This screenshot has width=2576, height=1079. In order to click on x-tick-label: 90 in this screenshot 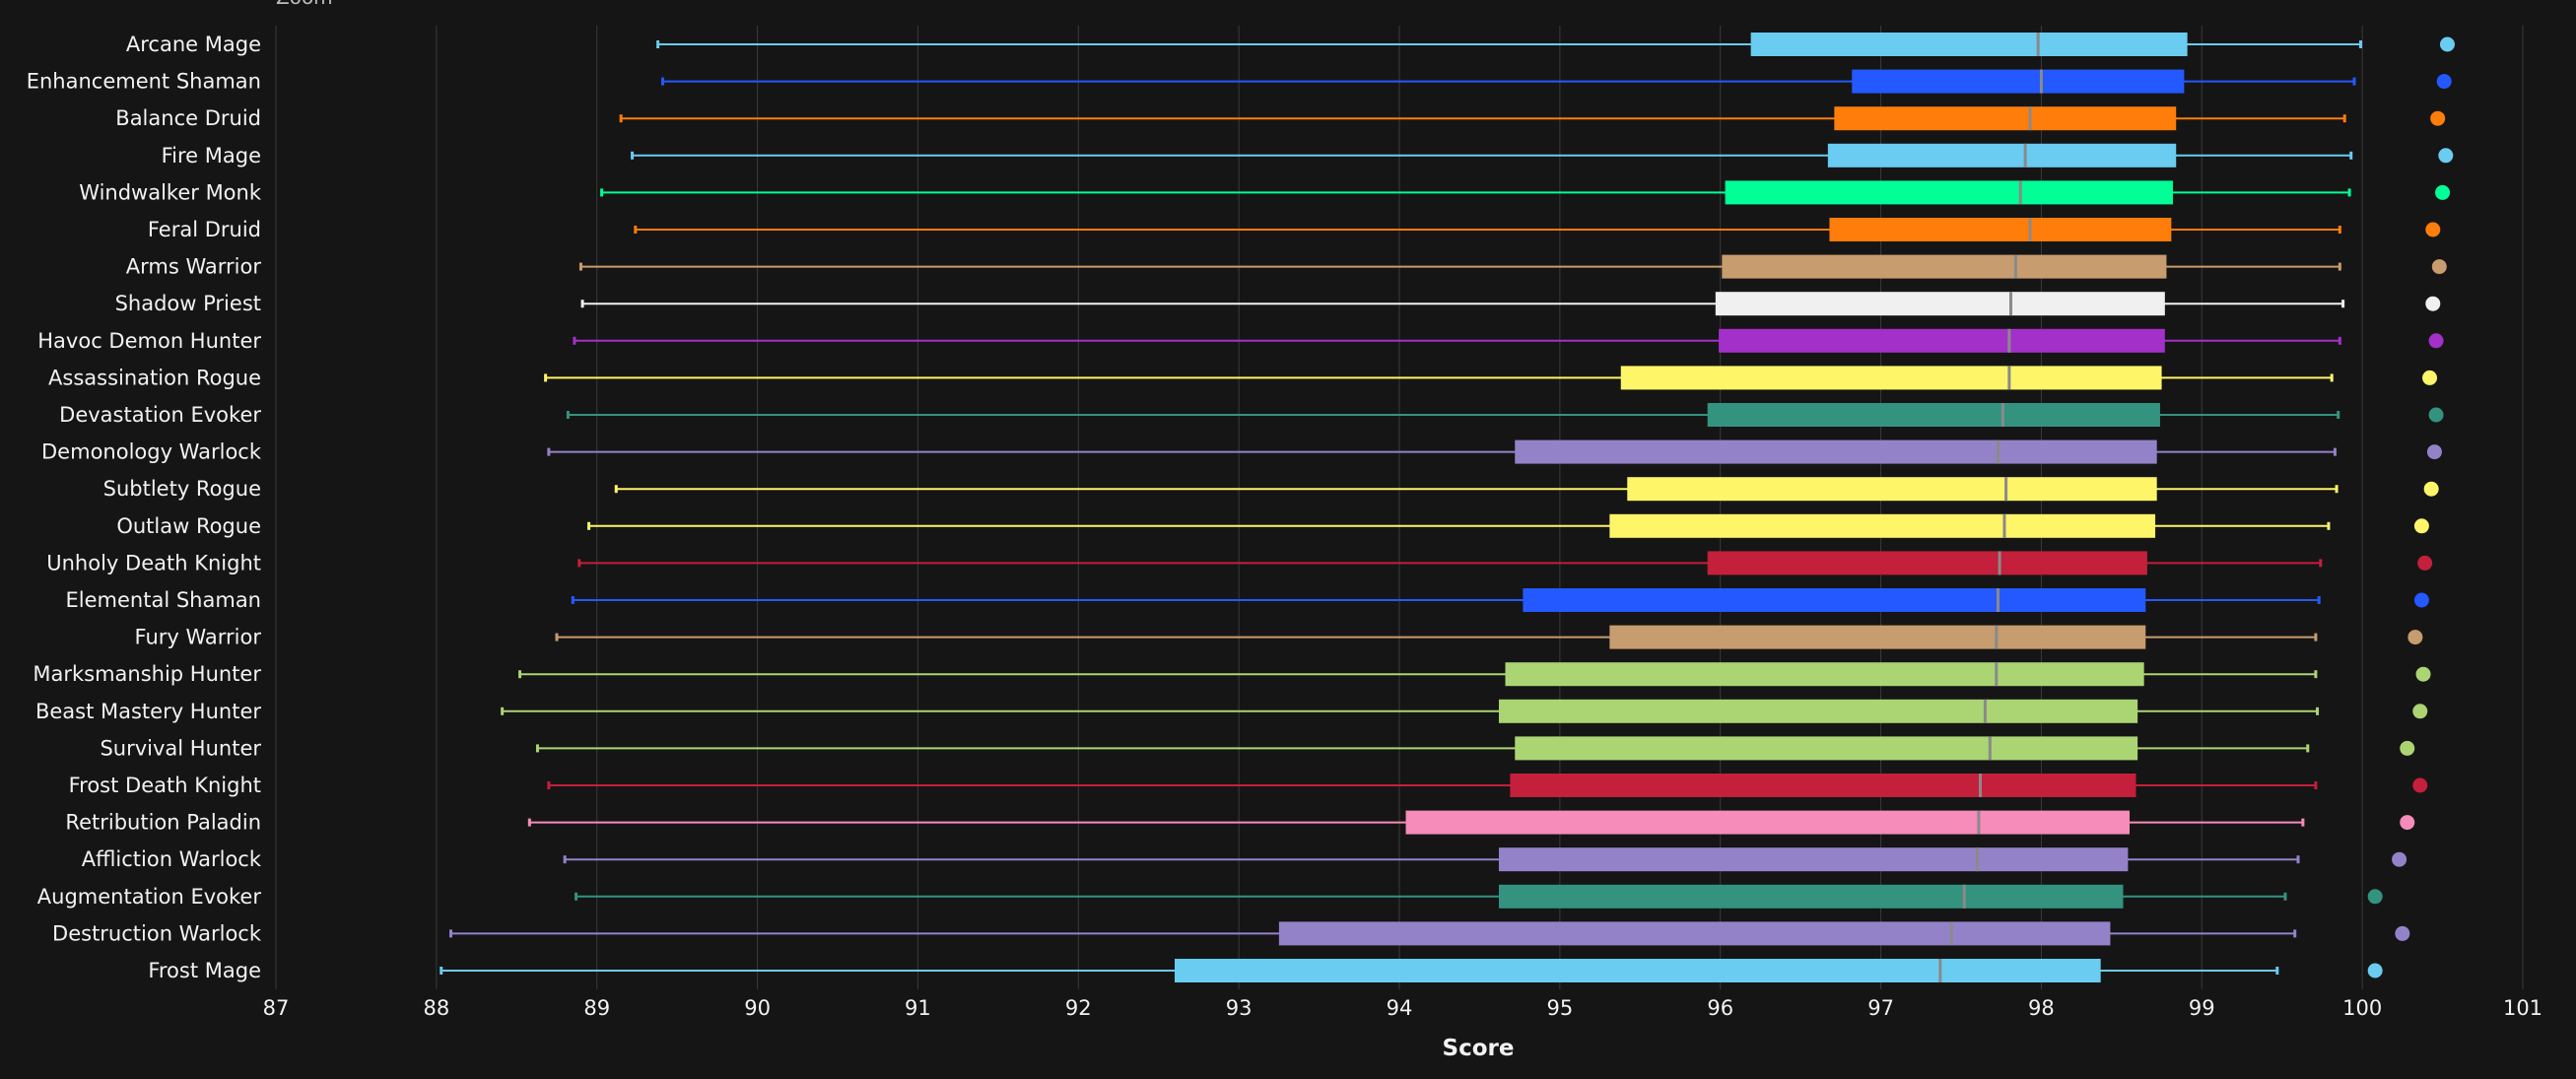, I will do `click(757, 1008)`.